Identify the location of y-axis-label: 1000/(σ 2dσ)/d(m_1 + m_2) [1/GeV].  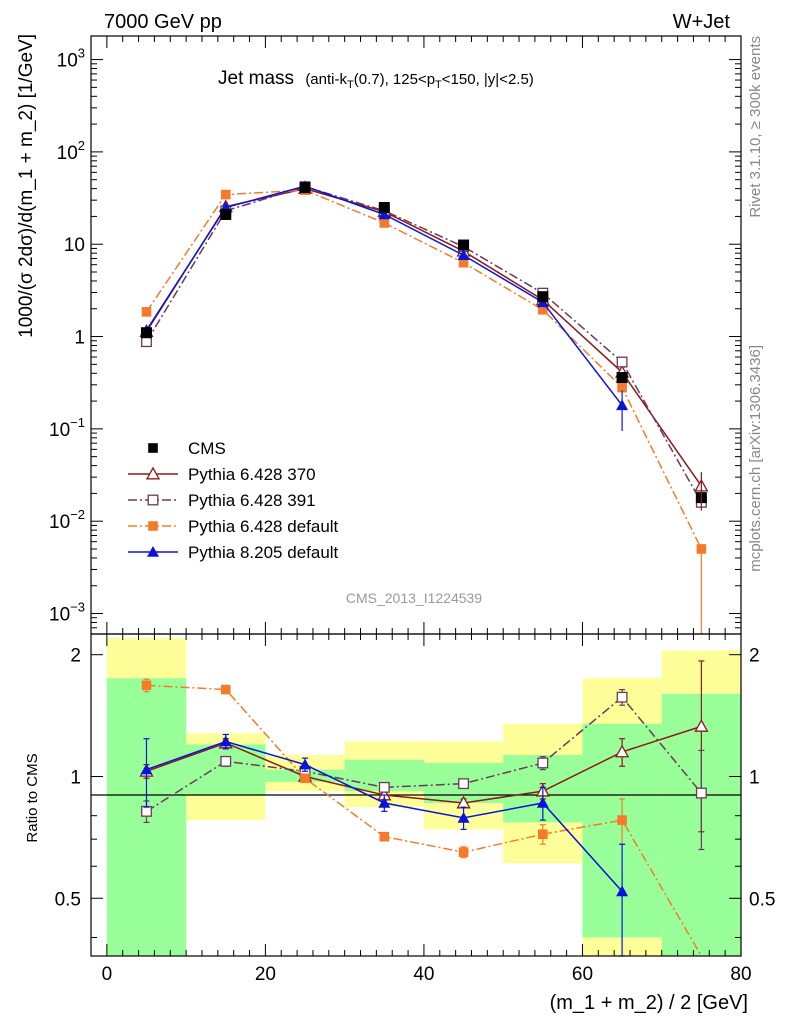
(26, 186).